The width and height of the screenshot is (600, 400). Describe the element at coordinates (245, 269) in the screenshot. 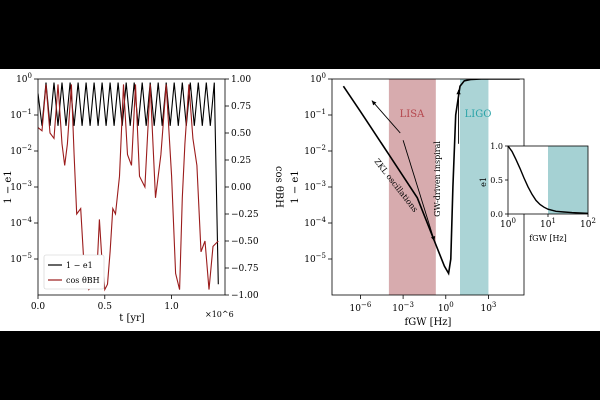

I see `y2-tick-label: −0.75` at that location.